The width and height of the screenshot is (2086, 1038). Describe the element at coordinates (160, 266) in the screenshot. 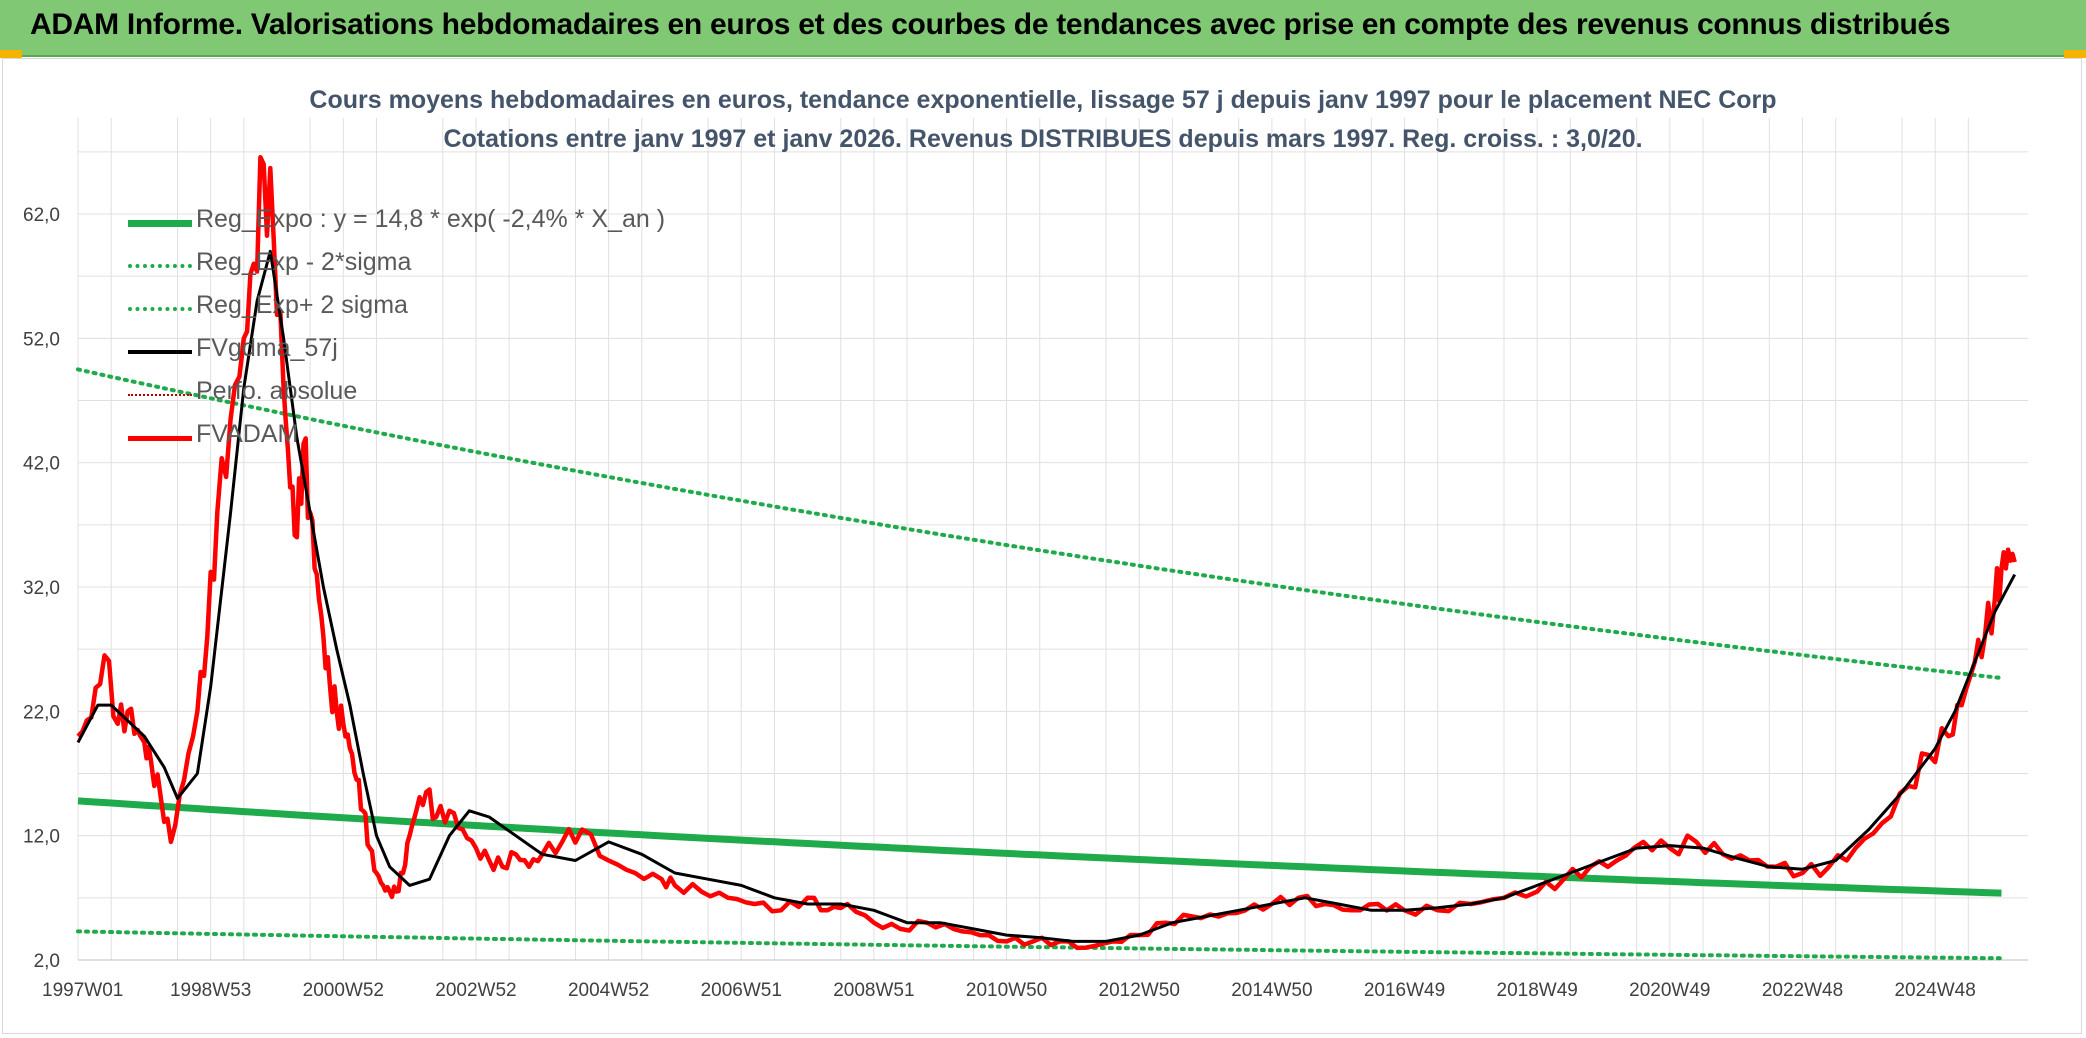

I see `legend-swatch-sigma-minus` at that location.